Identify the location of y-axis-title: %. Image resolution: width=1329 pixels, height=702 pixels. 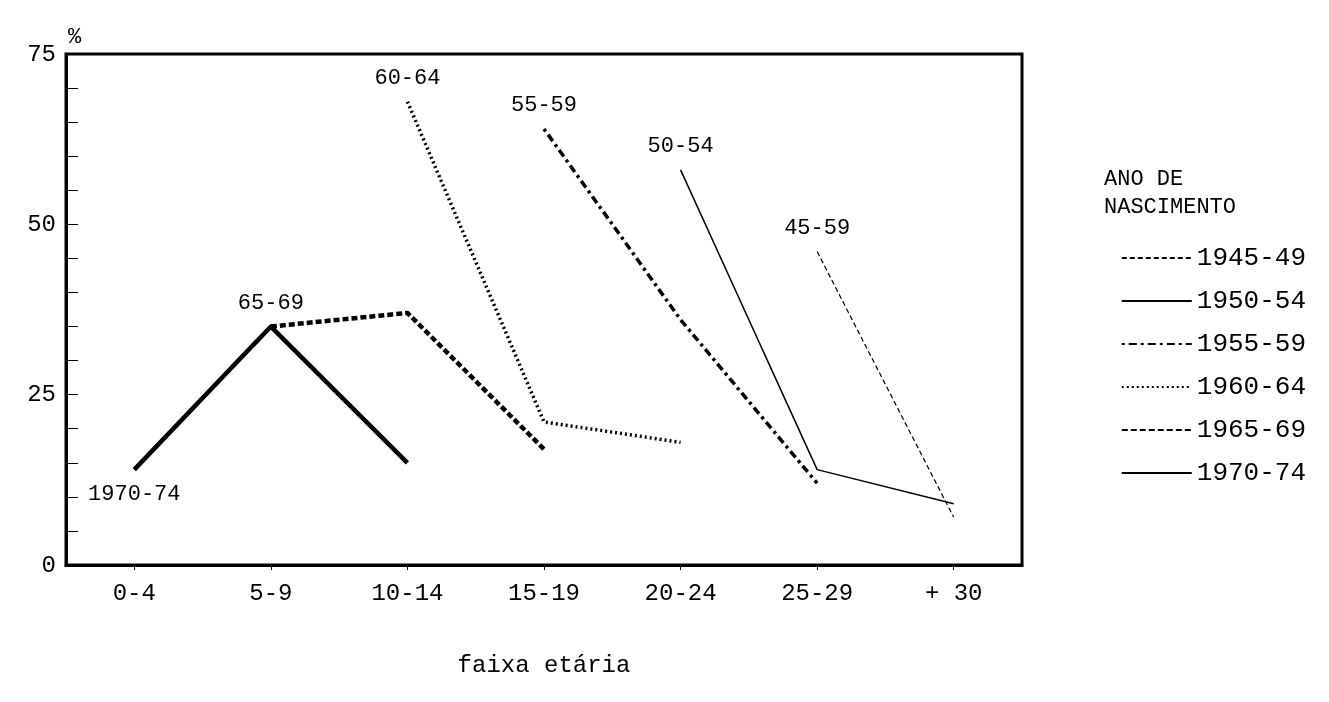
(75, 37).